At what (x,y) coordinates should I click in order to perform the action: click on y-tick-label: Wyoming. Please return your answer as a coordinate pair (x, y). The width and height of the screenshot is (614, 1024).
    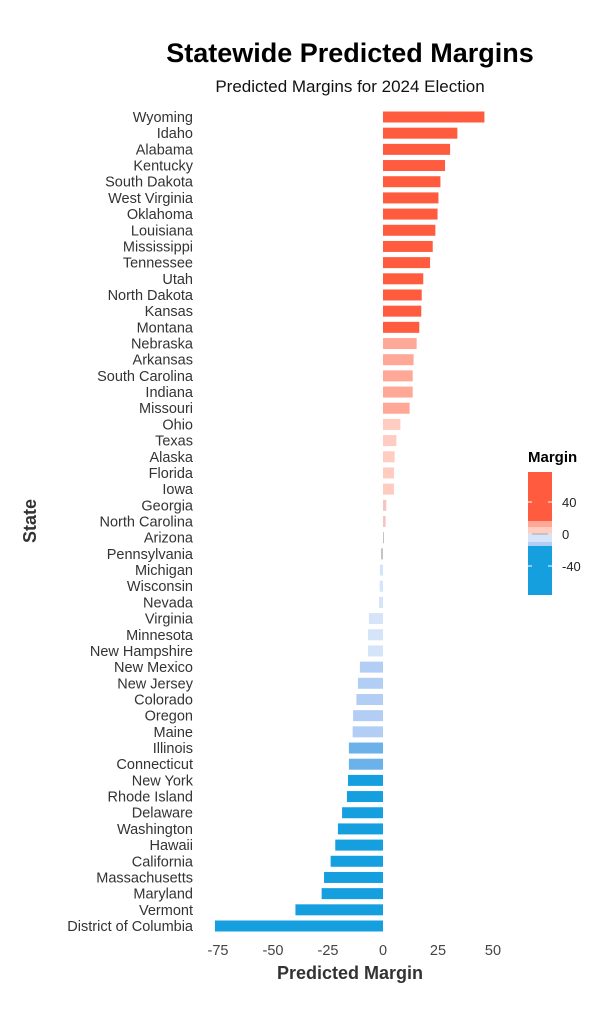
    Looking at the image, I should click on (163, 118).